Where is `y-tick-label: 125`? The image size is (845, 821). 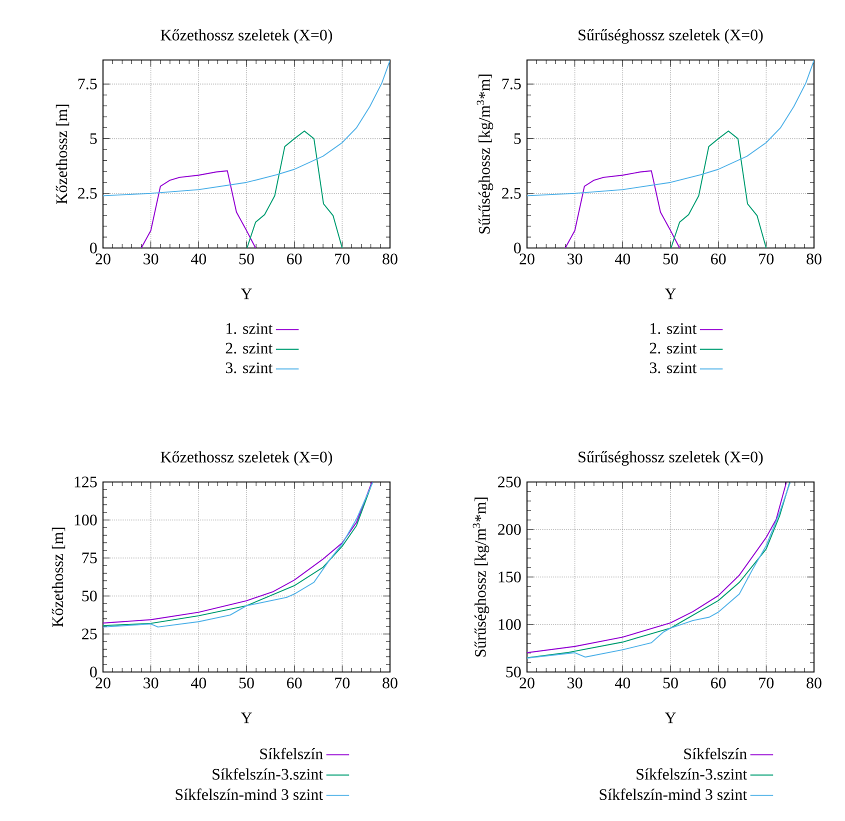 y-tick-label: 125 is located at coordinates (85, 482).